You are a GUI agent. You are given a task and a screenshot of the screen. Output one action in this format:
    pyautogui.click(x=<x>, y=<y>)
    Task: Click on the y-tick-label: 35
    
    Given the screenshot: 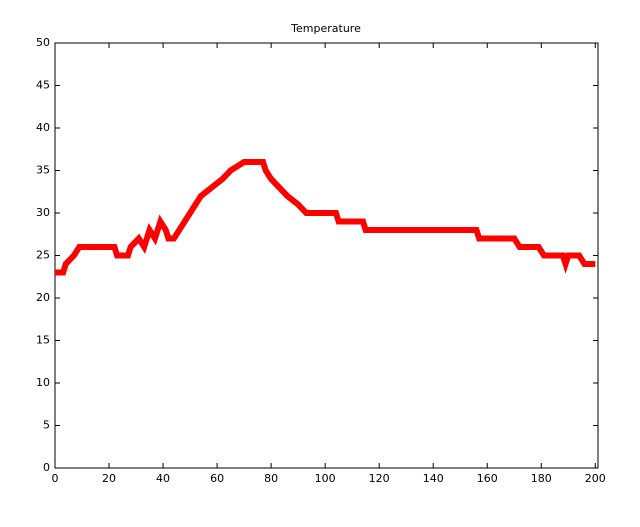 What is the action you would take?
    pyautogui.click(x=43, y=170)
    